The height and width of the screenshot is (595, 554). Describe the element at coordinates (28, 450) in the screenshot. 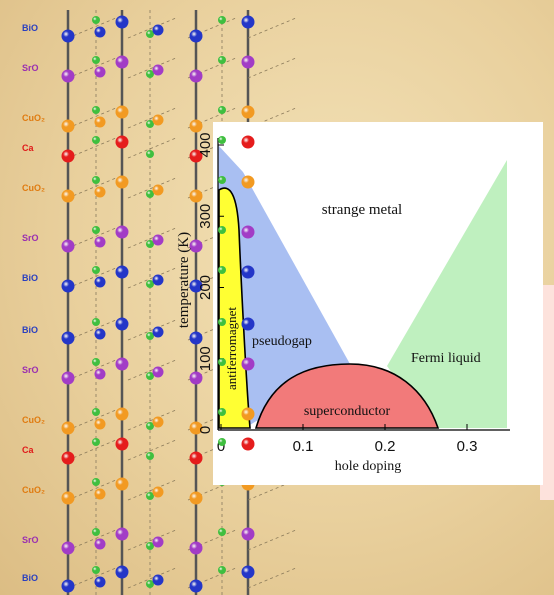

I see `layer-label: Ca` at that location.